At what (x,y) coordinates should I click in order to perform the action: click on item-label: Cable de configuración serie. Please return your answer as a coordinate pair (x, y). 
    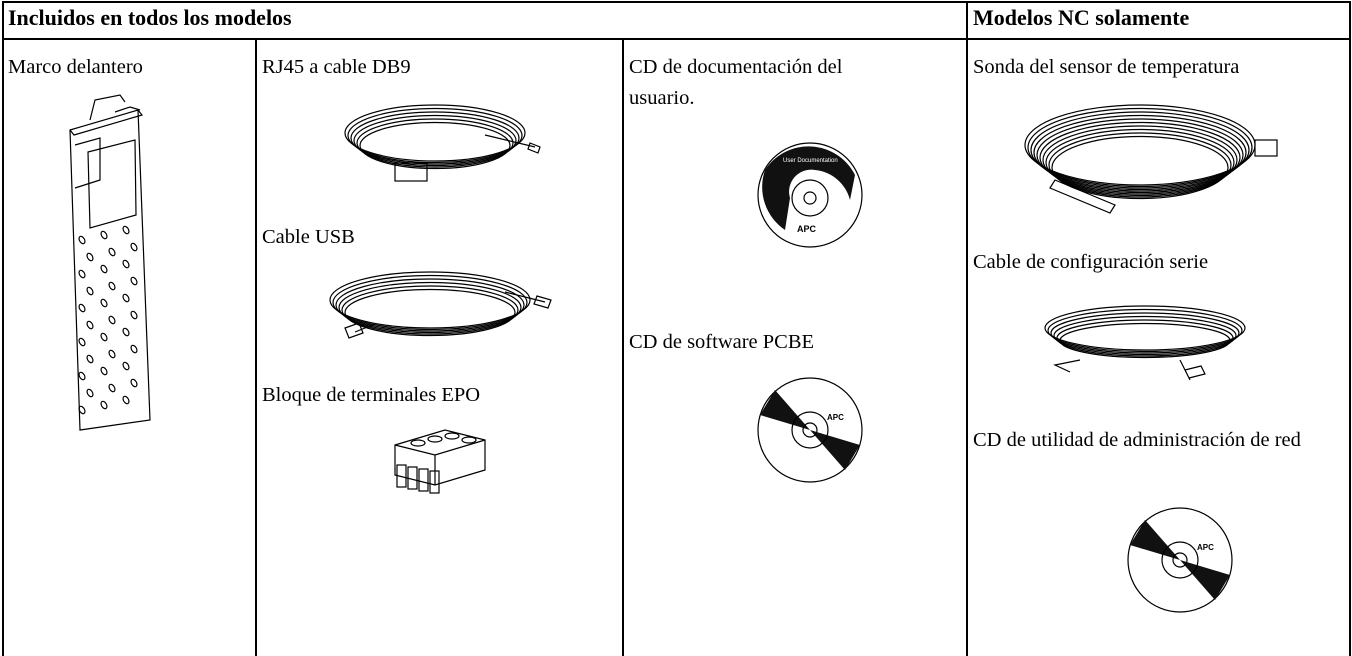
    Looking at the image, I should click on (1091, 262).